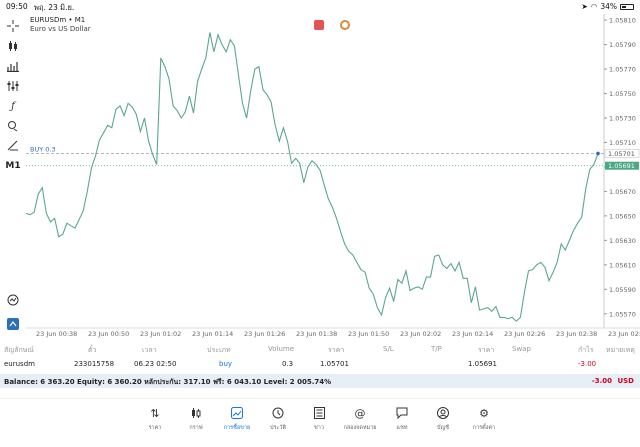 This screenshot has height=447, width=640. Describe the element at coordinates (319, 428) in the screenshot. I see `nav-label: ข่าว` at that location.